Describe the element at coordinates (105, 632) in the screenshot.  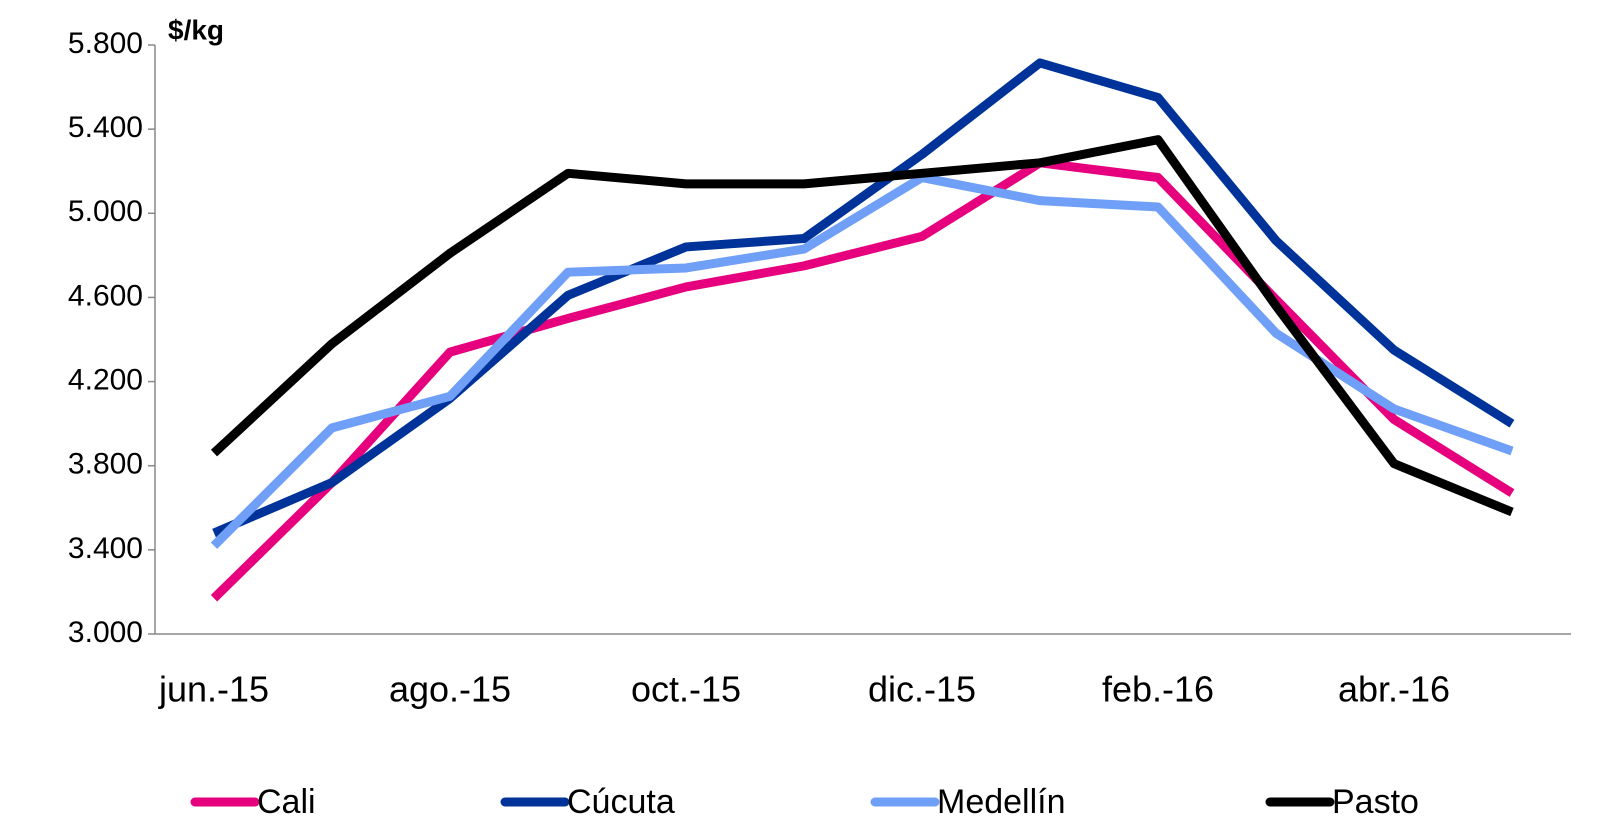
I see `y-tick-label: 3.000` at that location.